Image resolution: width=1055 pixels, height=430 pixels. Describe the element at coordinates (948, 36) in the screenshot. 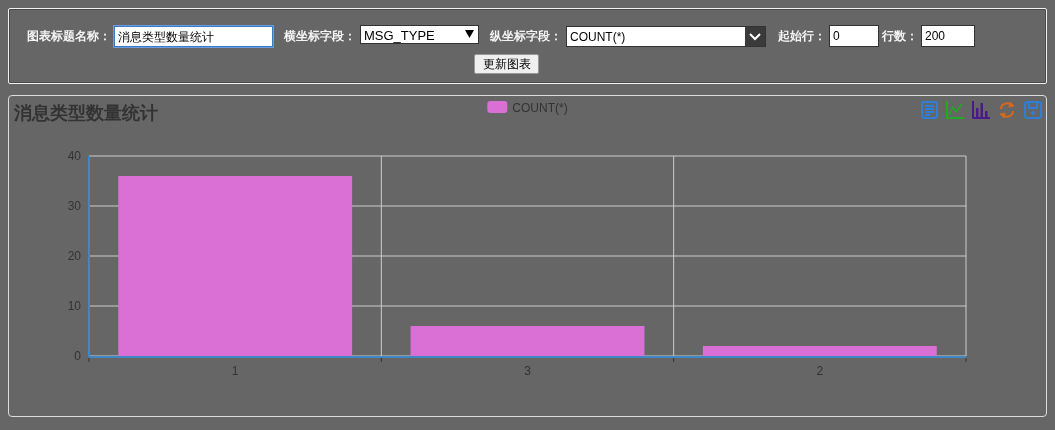

I see `text-input: 200` at that location.